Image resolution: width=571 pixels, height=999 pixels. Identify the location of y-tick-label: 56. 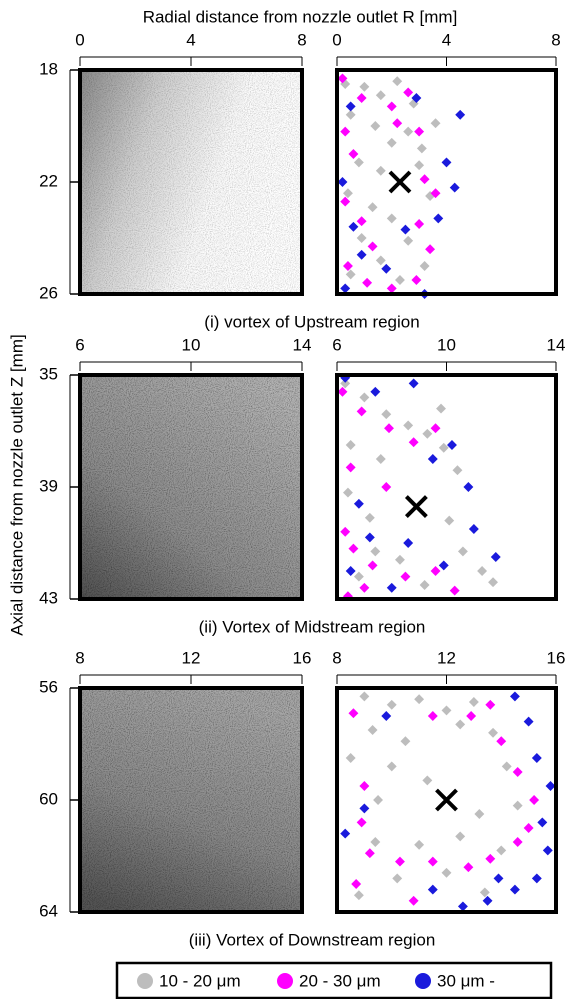
(48, 686).